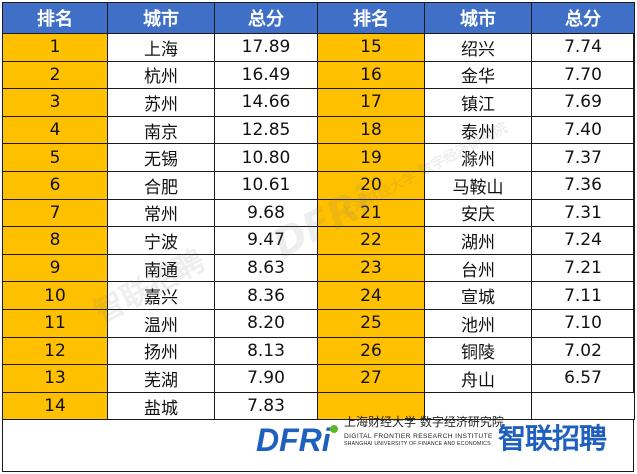 This screenshot has width=637, height=474. I want to click on score-cell: 7.24, so click(583, 240).